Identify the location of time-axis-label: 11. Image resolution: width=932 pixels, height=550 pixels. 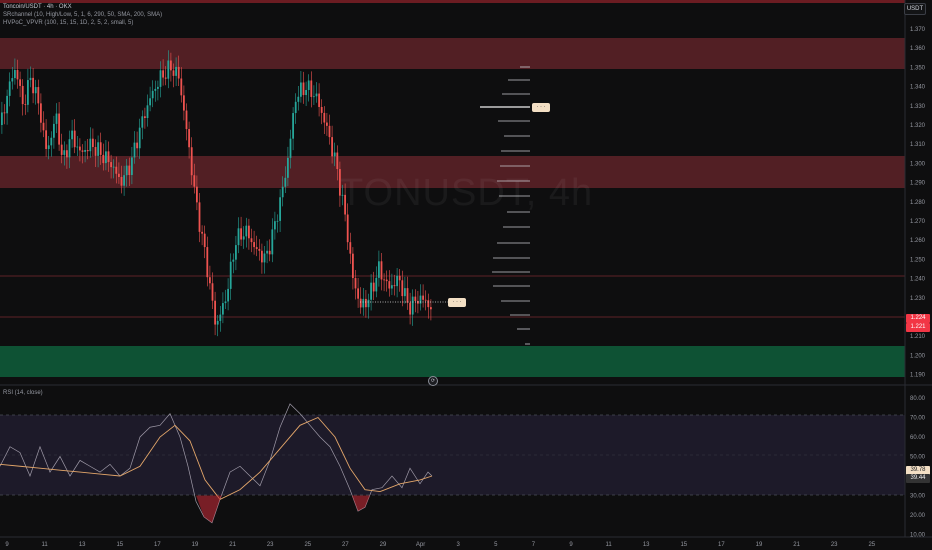
(44, 545).